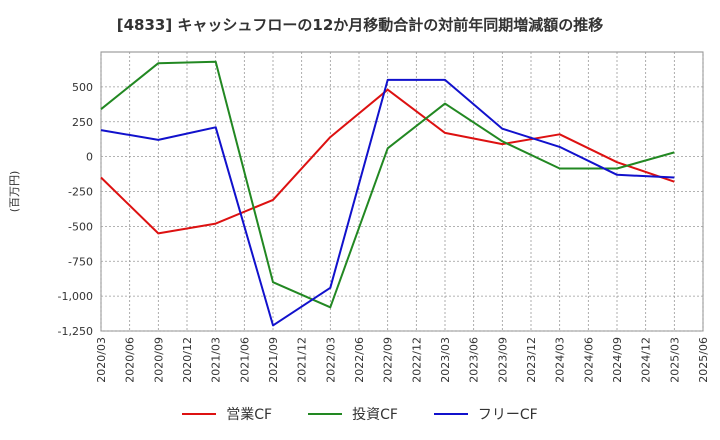 The image size is (720, 440). What do you see at coordinates (388, 360) in the screenshot?
I see `x-tick-label: 2022/09` at bounding box center [388, 360].